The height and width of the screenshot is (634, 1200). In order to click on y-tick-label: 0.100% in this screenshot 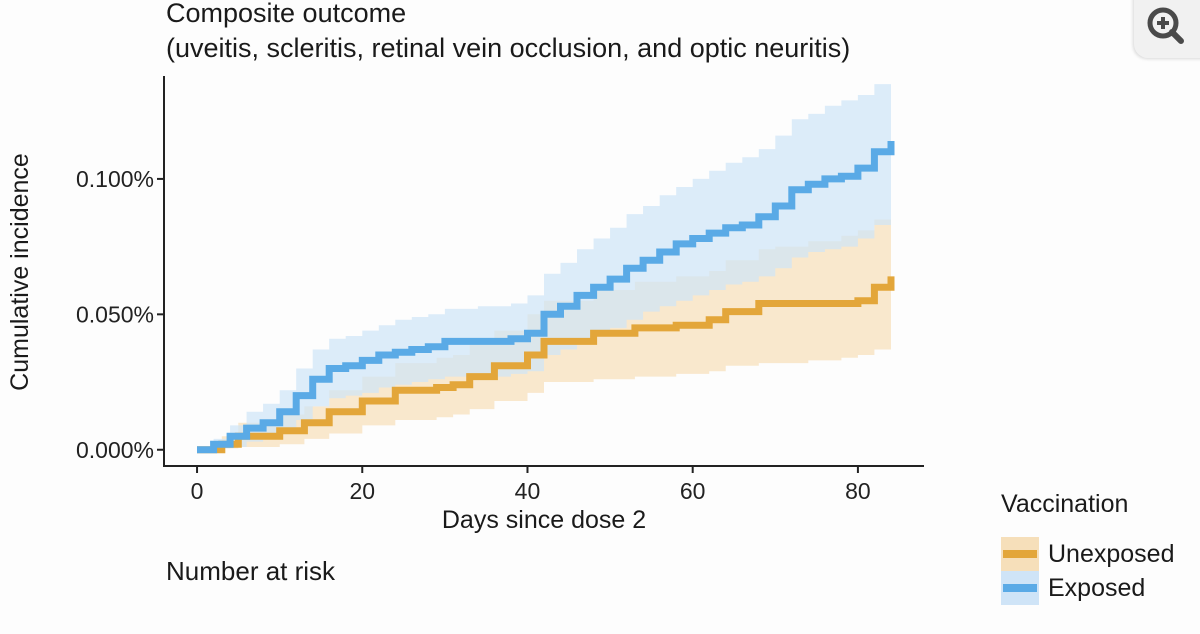, I will do `click(115, 179)`.